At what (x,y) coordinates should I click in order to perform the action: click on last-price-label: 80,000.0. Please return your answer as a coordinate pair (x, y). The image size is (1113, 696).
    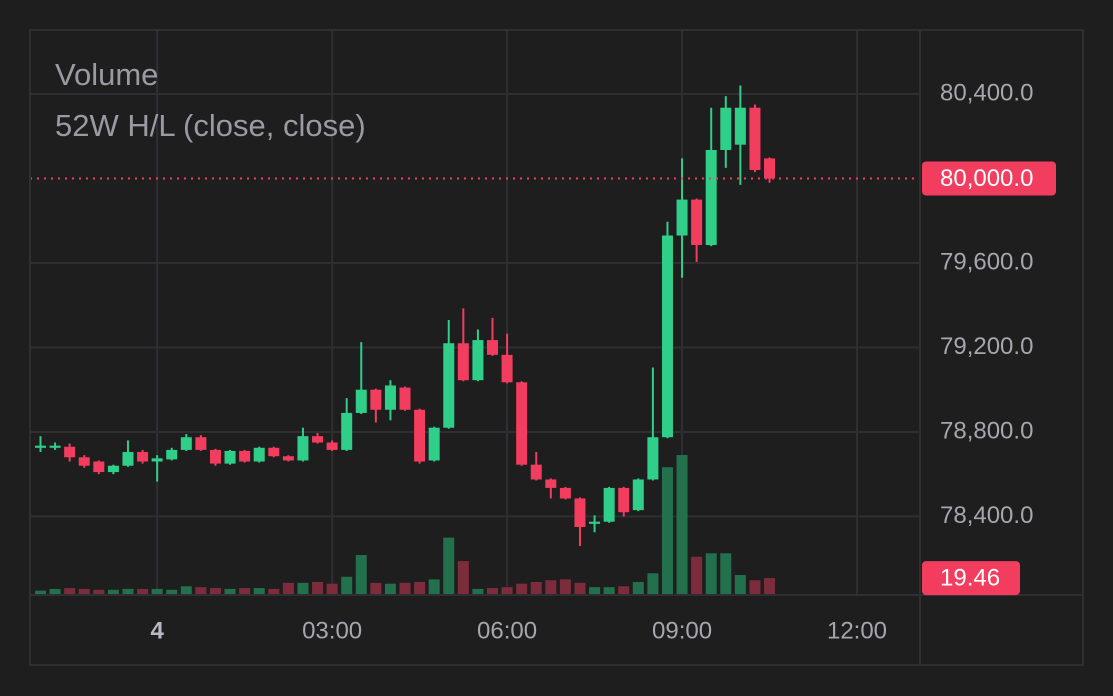
    Looking at the image, I should click on (986, 178).